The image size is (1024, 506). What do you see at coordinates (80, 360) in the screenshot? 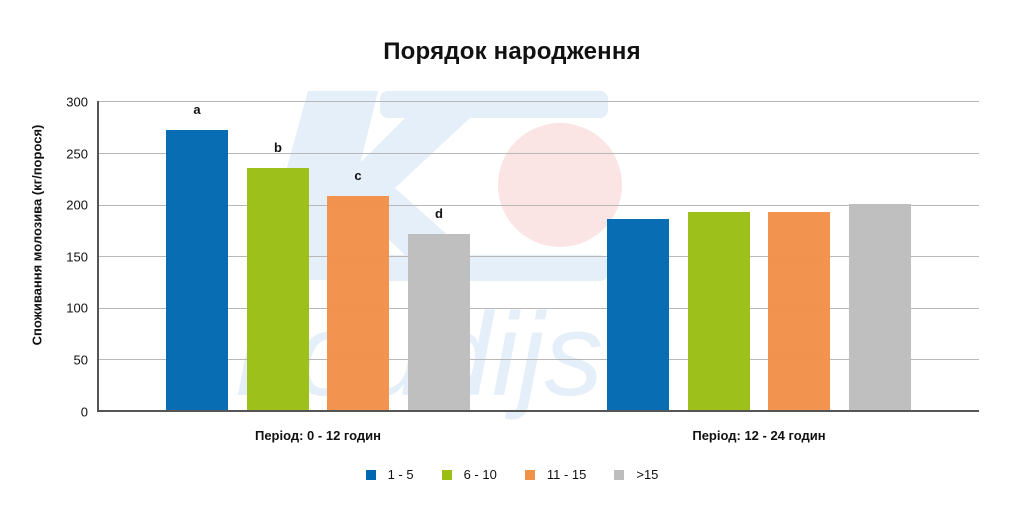
I see `y-tick: 50` at bounding box center [80, 360].